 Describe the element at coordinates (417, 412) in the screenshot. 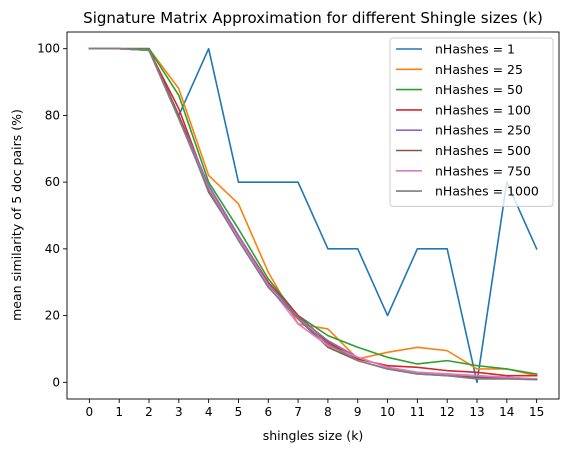

I see `x-tick-label: 11` at that location.